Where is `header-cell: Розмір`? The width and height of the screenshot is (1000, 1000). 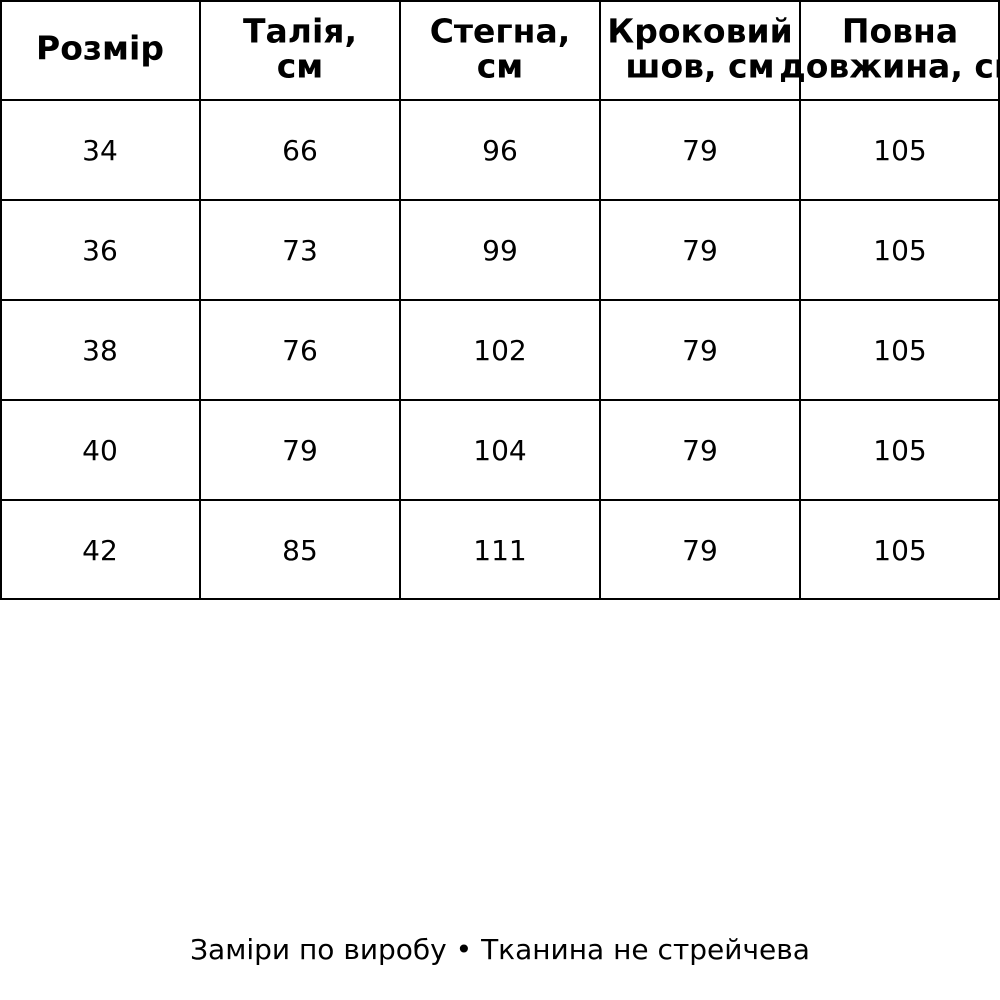 header-cell: Розмір is located at coordinates (100, 48).